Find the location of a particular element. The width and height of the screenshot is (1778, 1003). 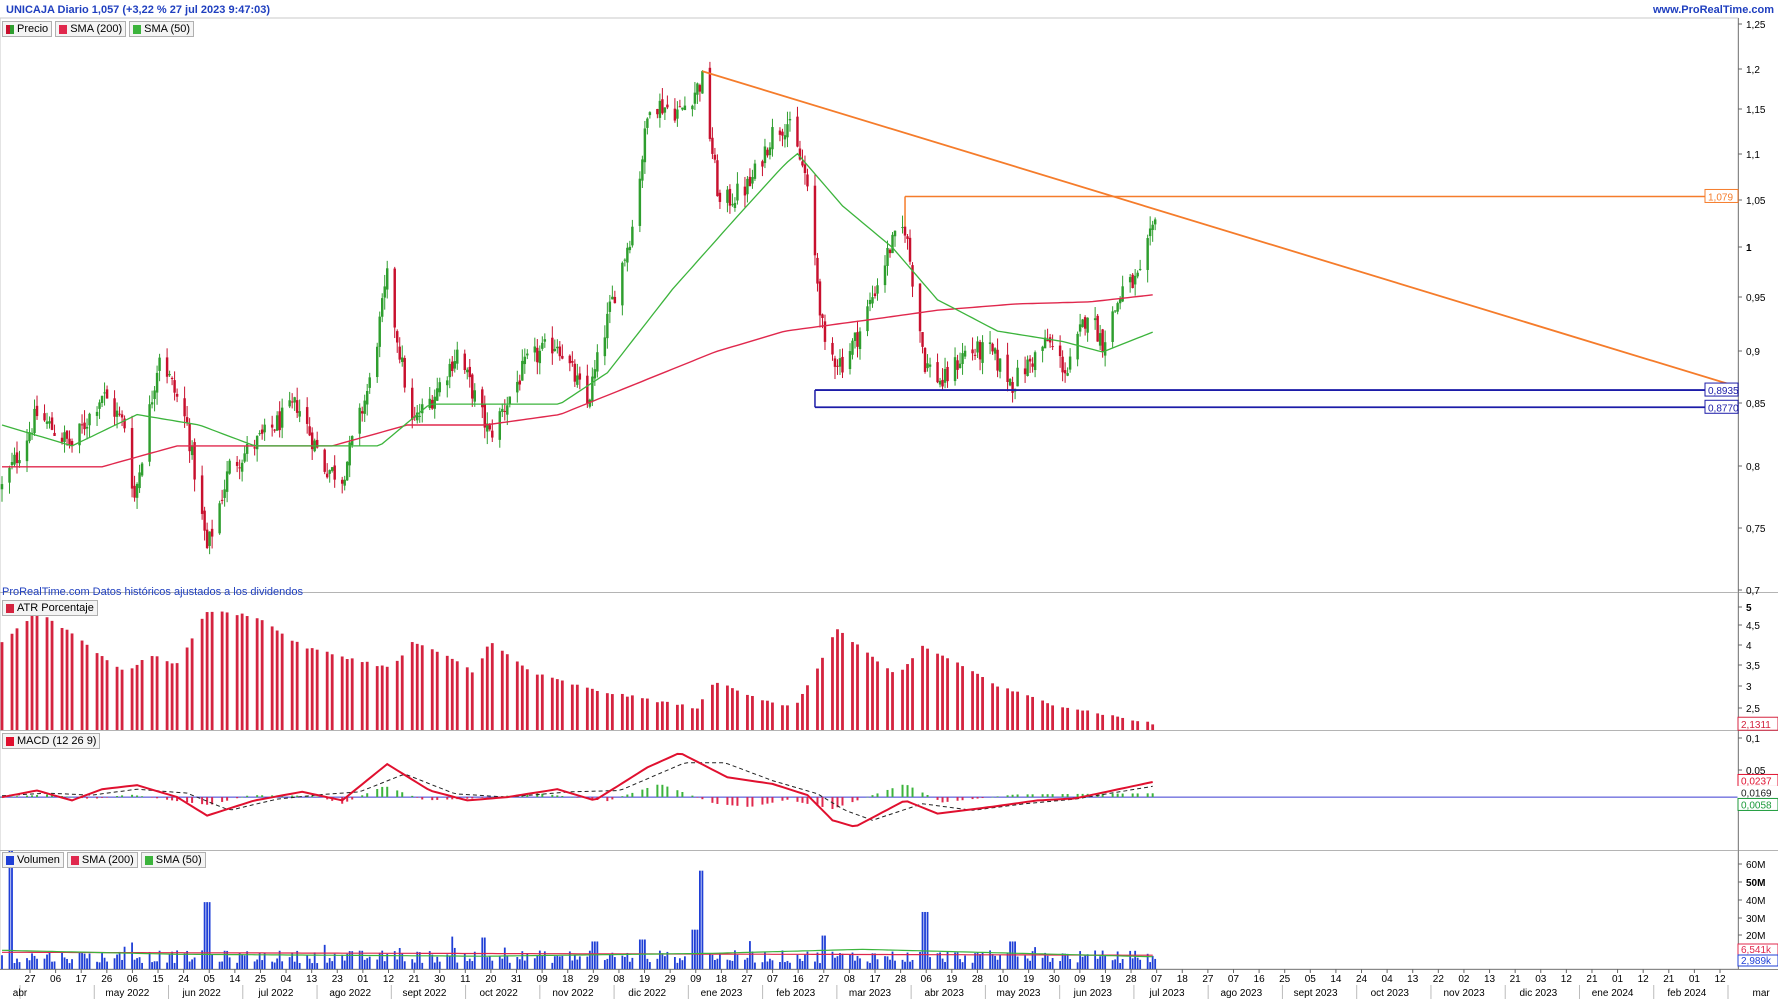

legend-volume: Volumen is located at coordinates (33, 860).